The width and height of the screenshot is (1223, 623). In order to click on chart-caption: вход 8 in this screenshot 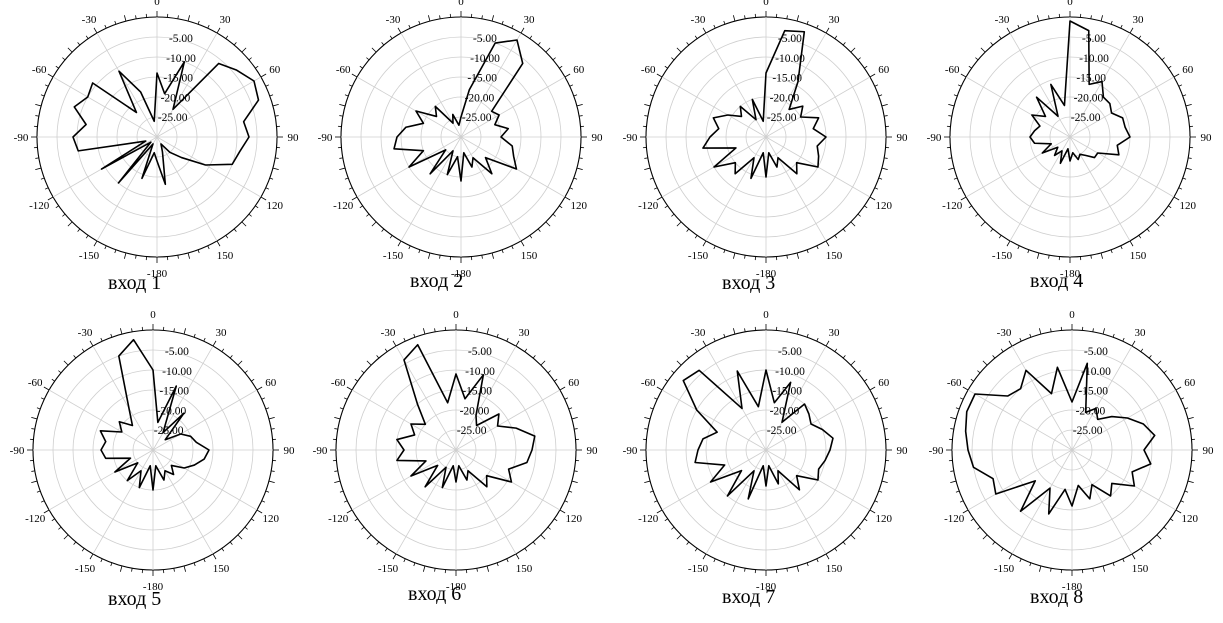, I will do `click(1057, 597)`.